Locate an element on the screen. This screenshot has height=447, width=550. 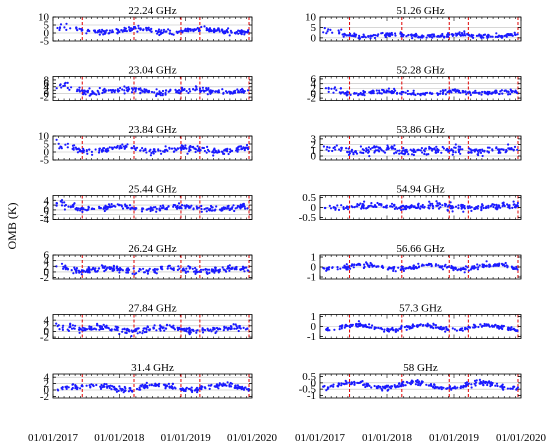
y-tick-label: 5 is located at coordinates (47, 26).